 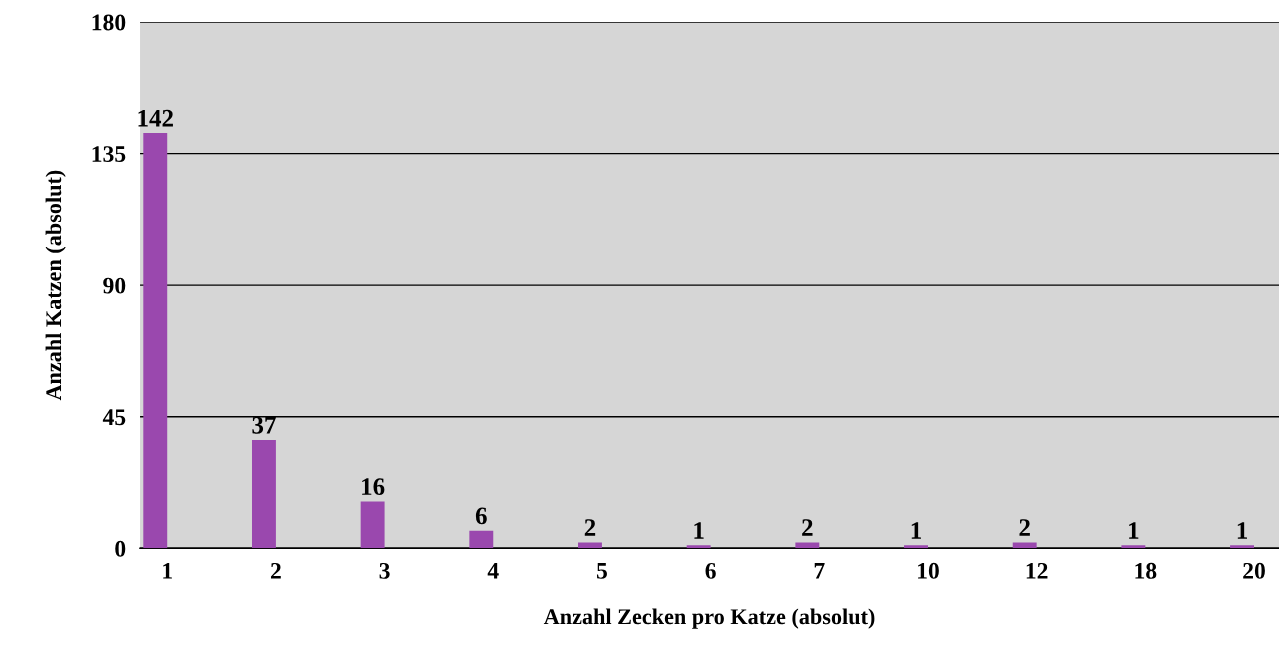 What do you see at coordinates (710, 570) in the screenshot?
I see `x-tick-label: 6` at bounding box center [710, 570].